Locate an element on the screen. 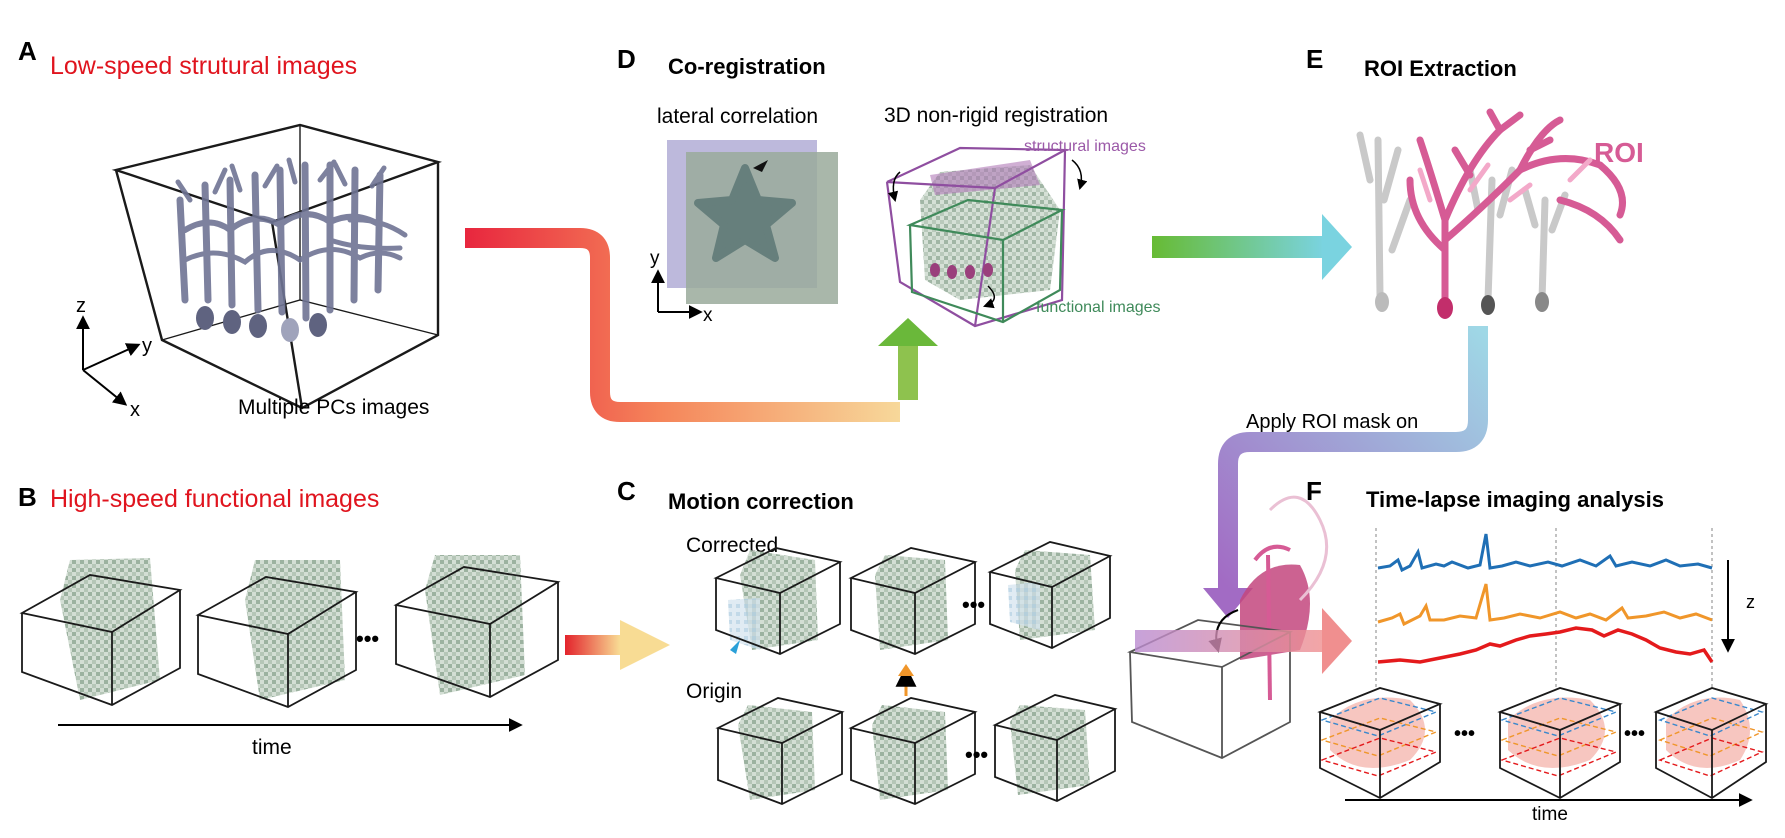  panel-f-title: Time-lapse imaging analysis is located at coordinates (1515, 499).